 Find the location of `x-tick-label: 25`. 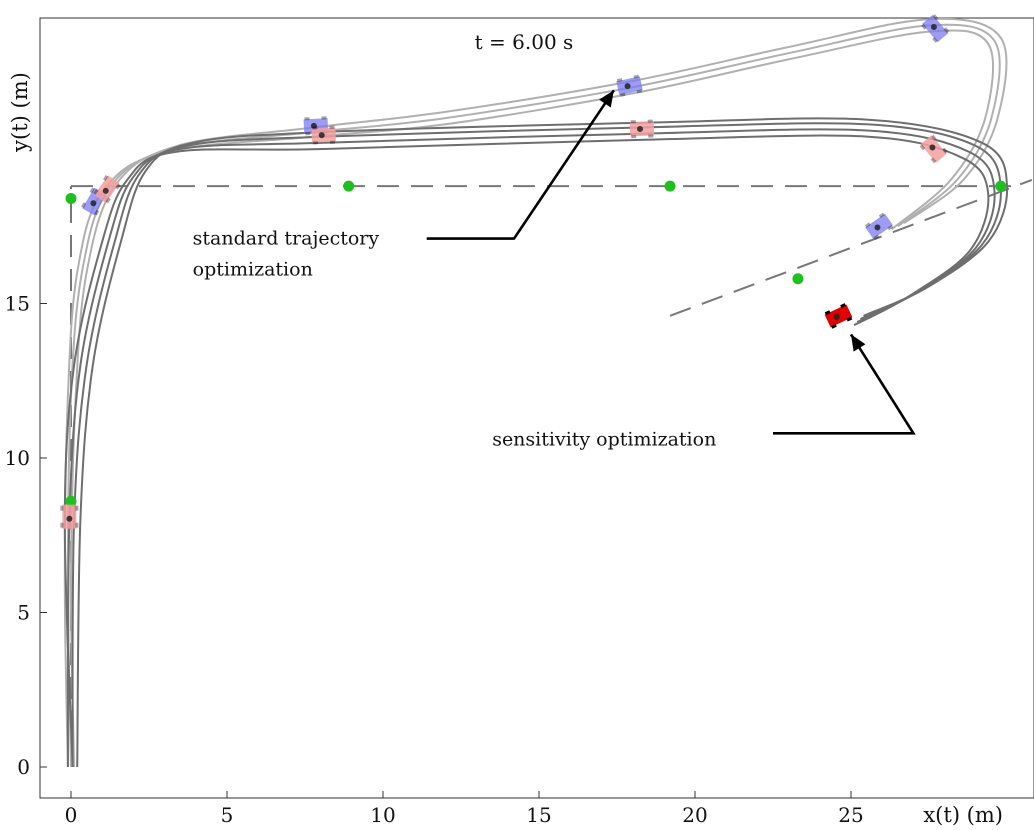

x-tick-label: 25 is located at coordinates (850, 815).